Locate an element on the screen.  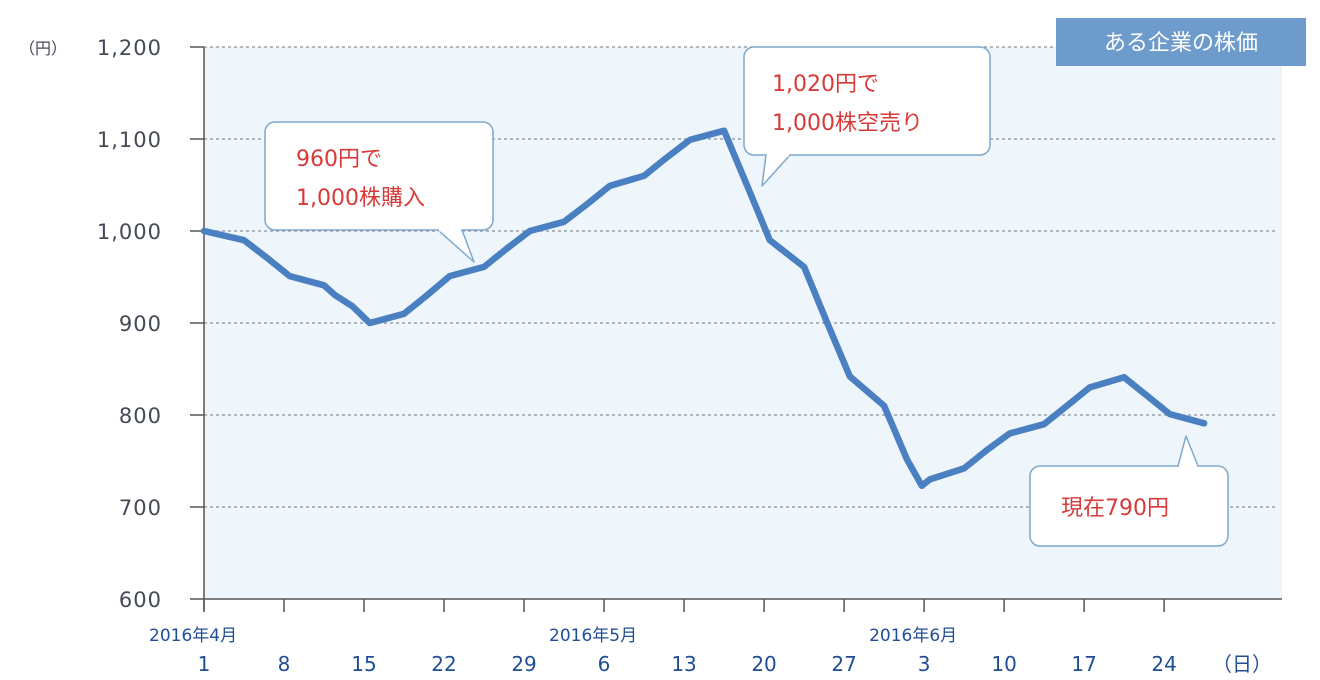
x-tick-label: 29 is located at coordinates (523, 664).